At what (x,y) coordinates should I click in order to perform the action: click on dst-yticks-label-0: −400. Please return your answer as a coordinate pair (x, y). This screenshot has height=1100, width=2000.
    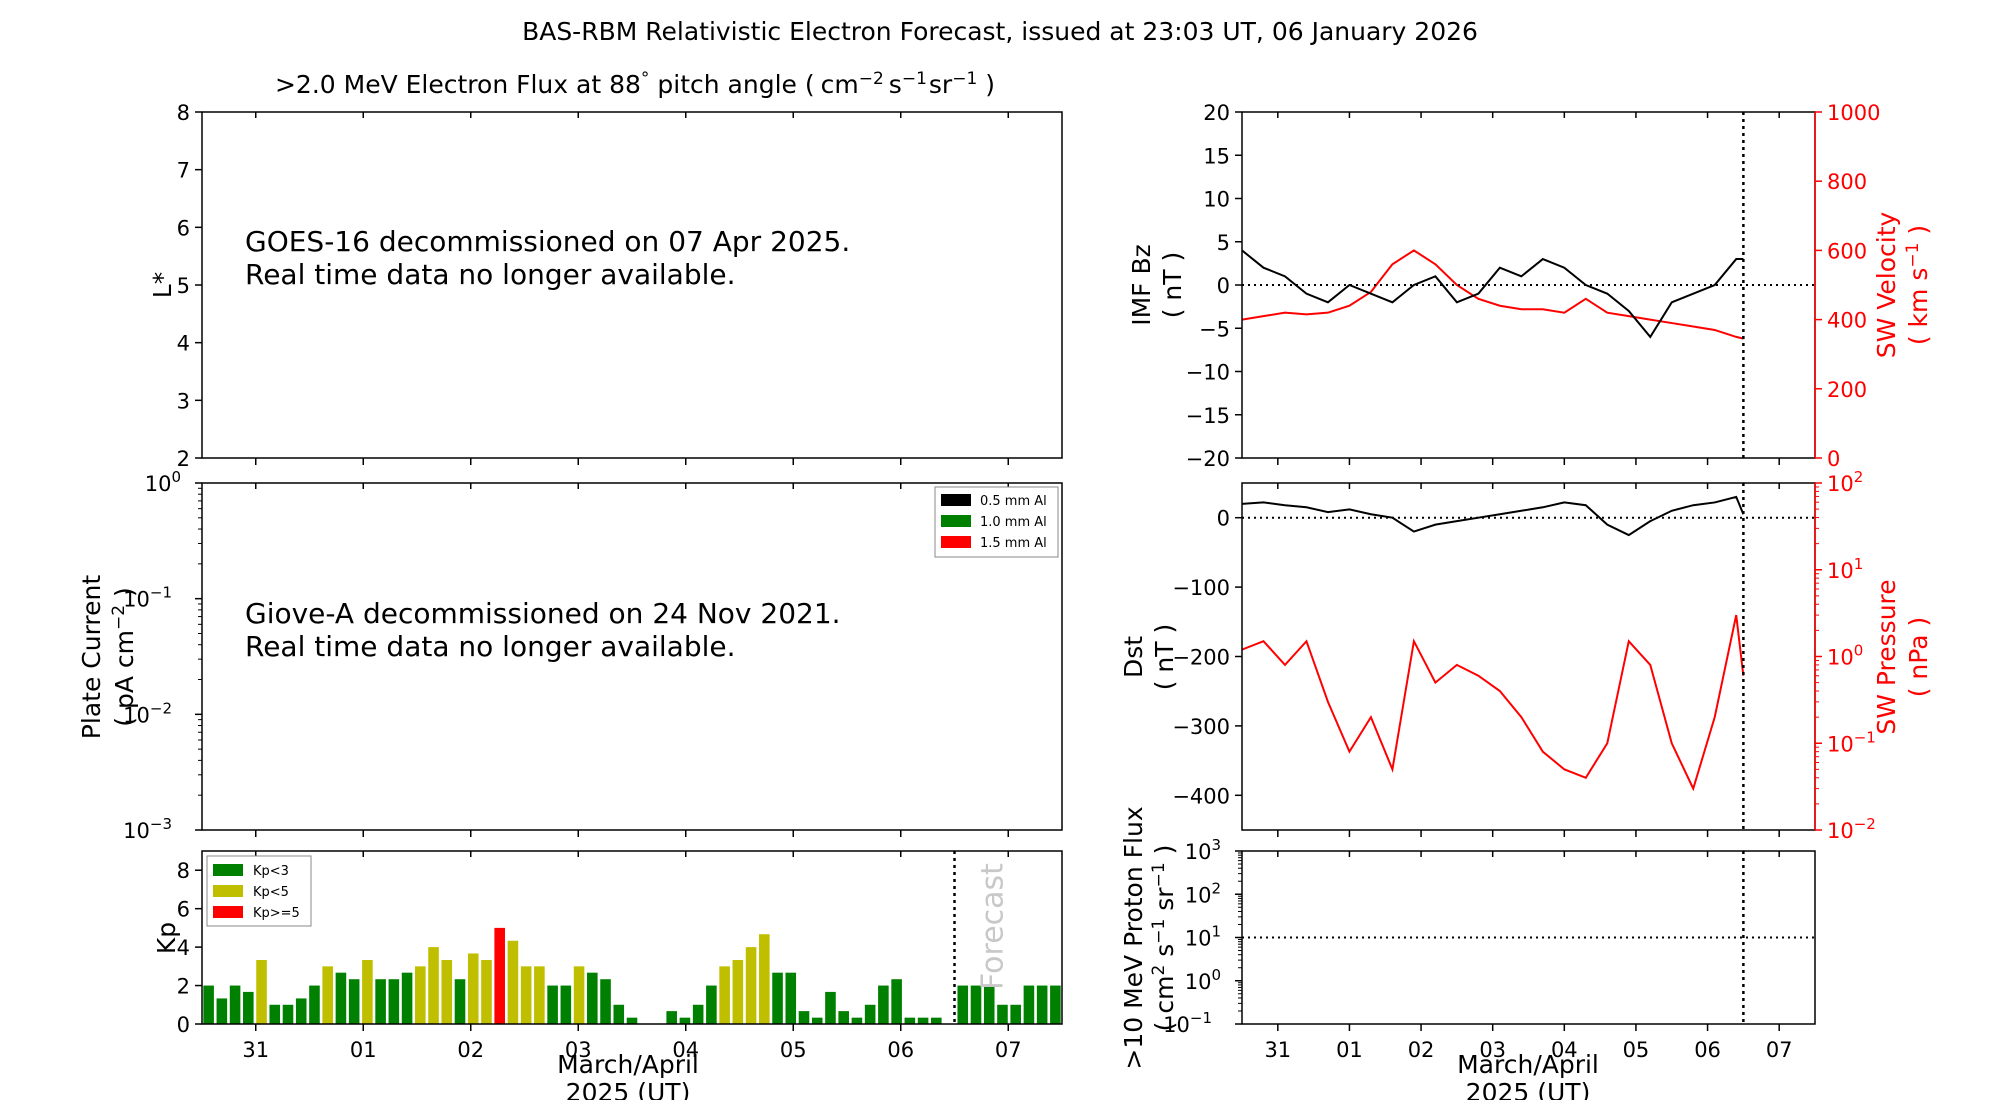
    Looking at the image, I should click on (1201, 796).